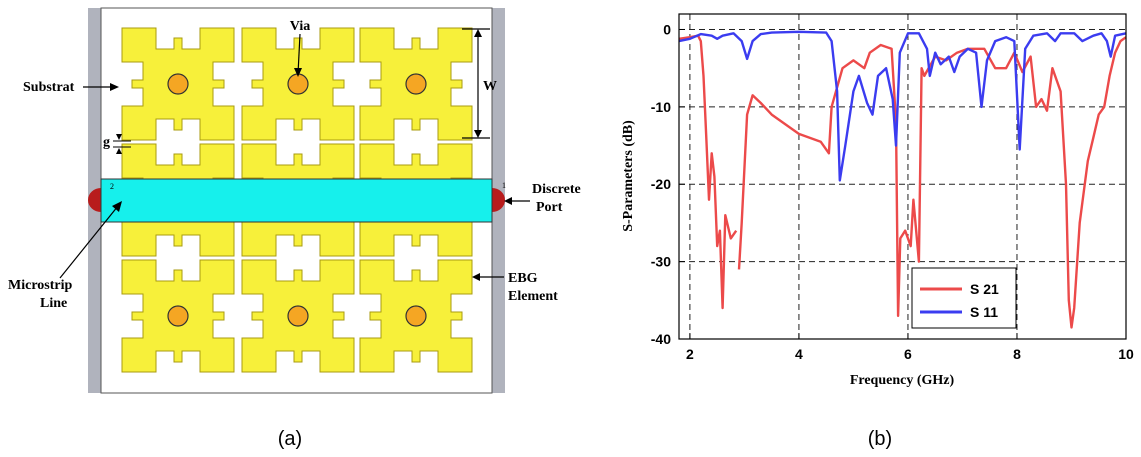 Image resolution: width=1141 pixels, height=457 pixels. I want to click on legend-box, so click(964, 298).